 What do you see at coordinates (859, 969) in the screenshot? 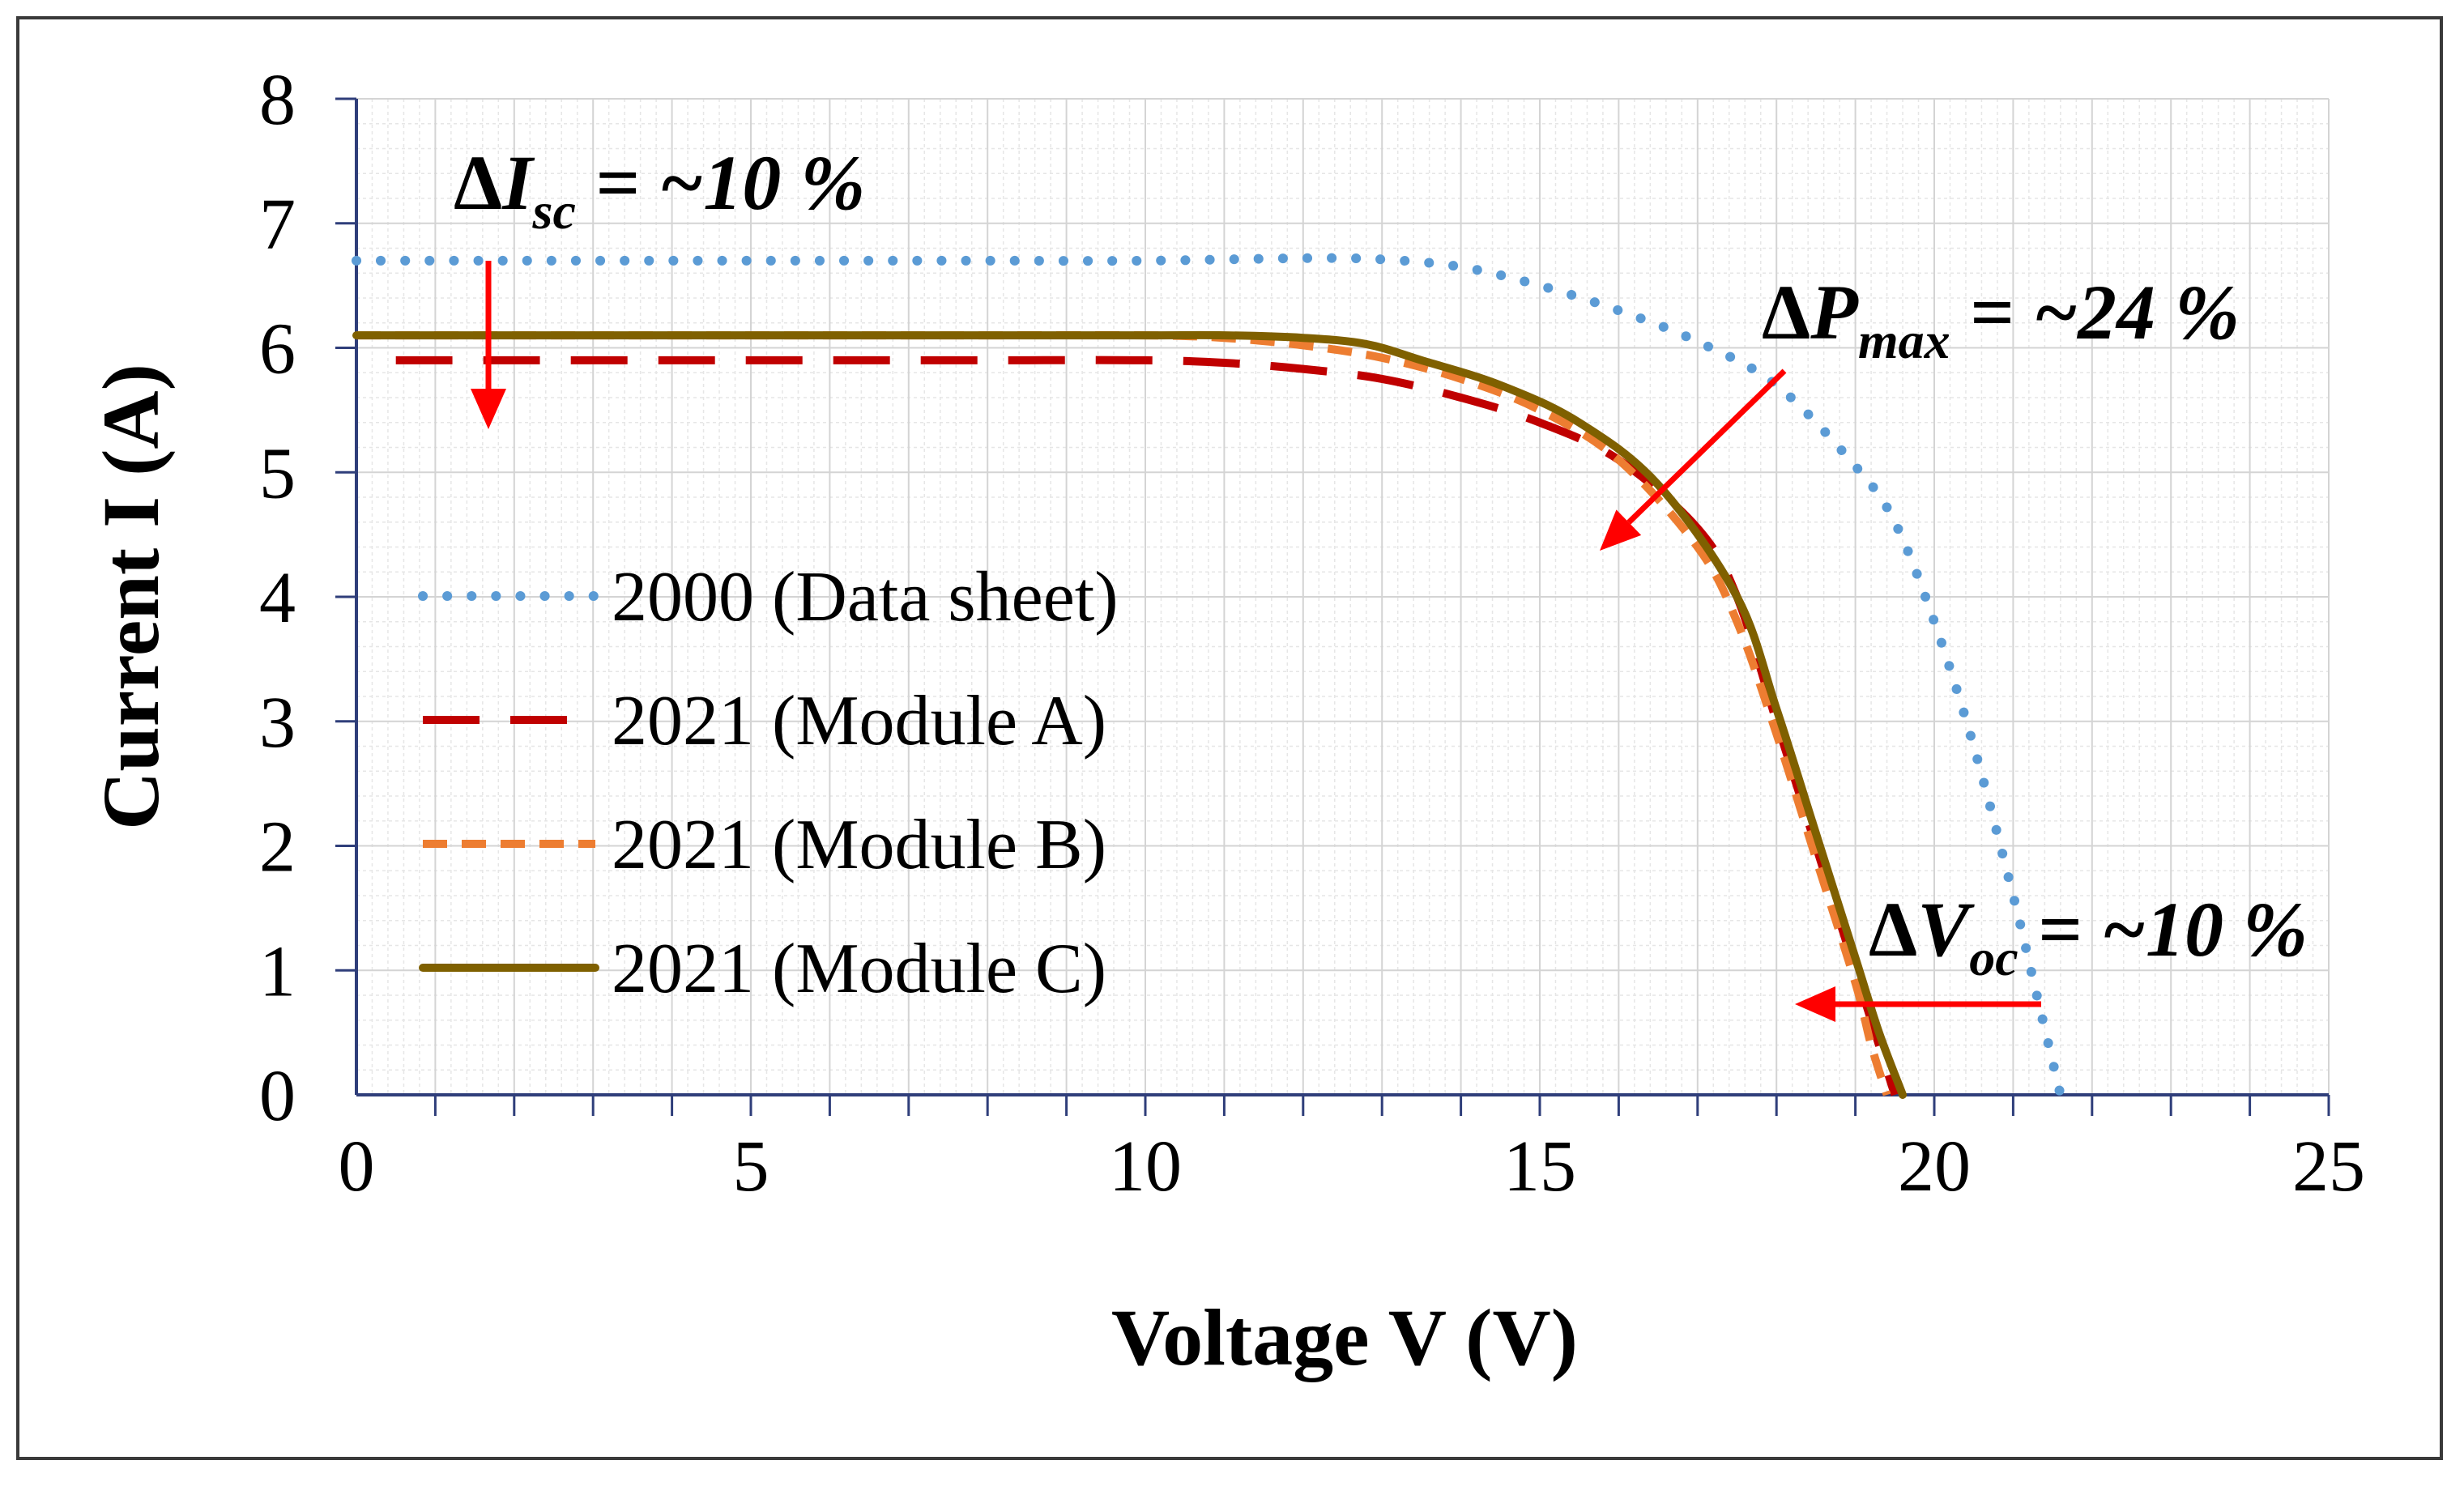
I see `legend-label-2021-module-c: 2021 (Module C)` at bounding box center [859, 969].